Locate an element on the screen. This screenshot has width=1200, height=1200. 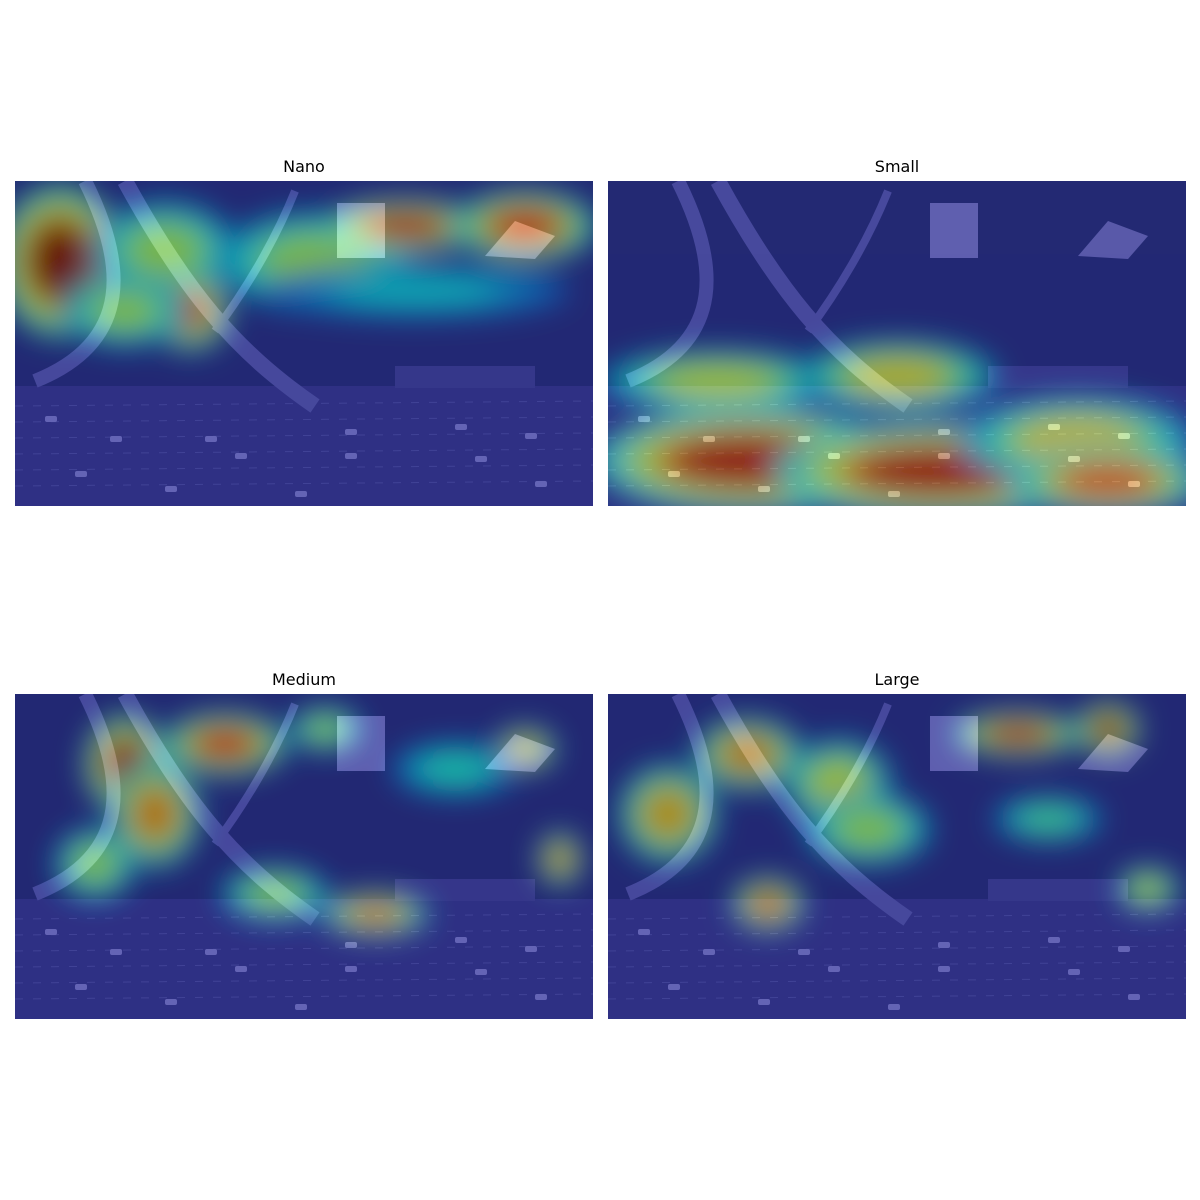
panel-title: Nano is located at coordinates (304, 166).